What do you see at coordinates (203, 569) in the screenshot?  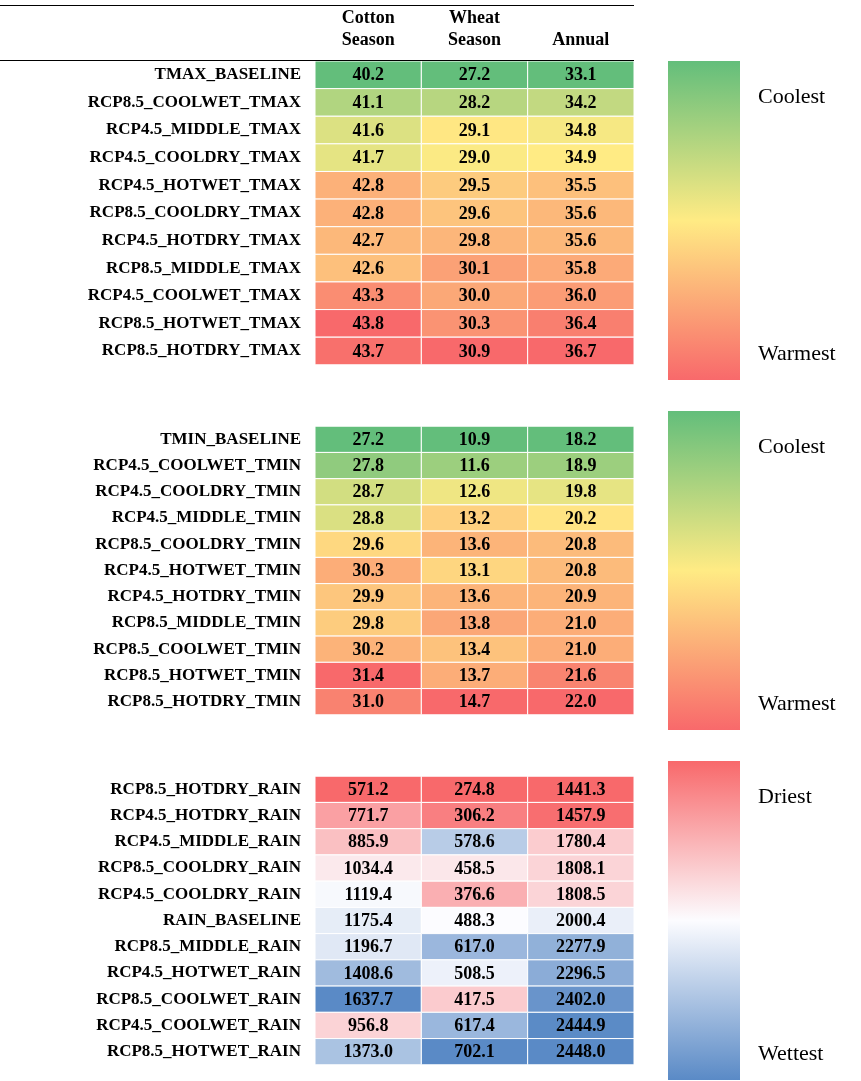 I see `y-tick-label: RCP4.5_HOTWET_TMIN` at bounding box center [203, 569].